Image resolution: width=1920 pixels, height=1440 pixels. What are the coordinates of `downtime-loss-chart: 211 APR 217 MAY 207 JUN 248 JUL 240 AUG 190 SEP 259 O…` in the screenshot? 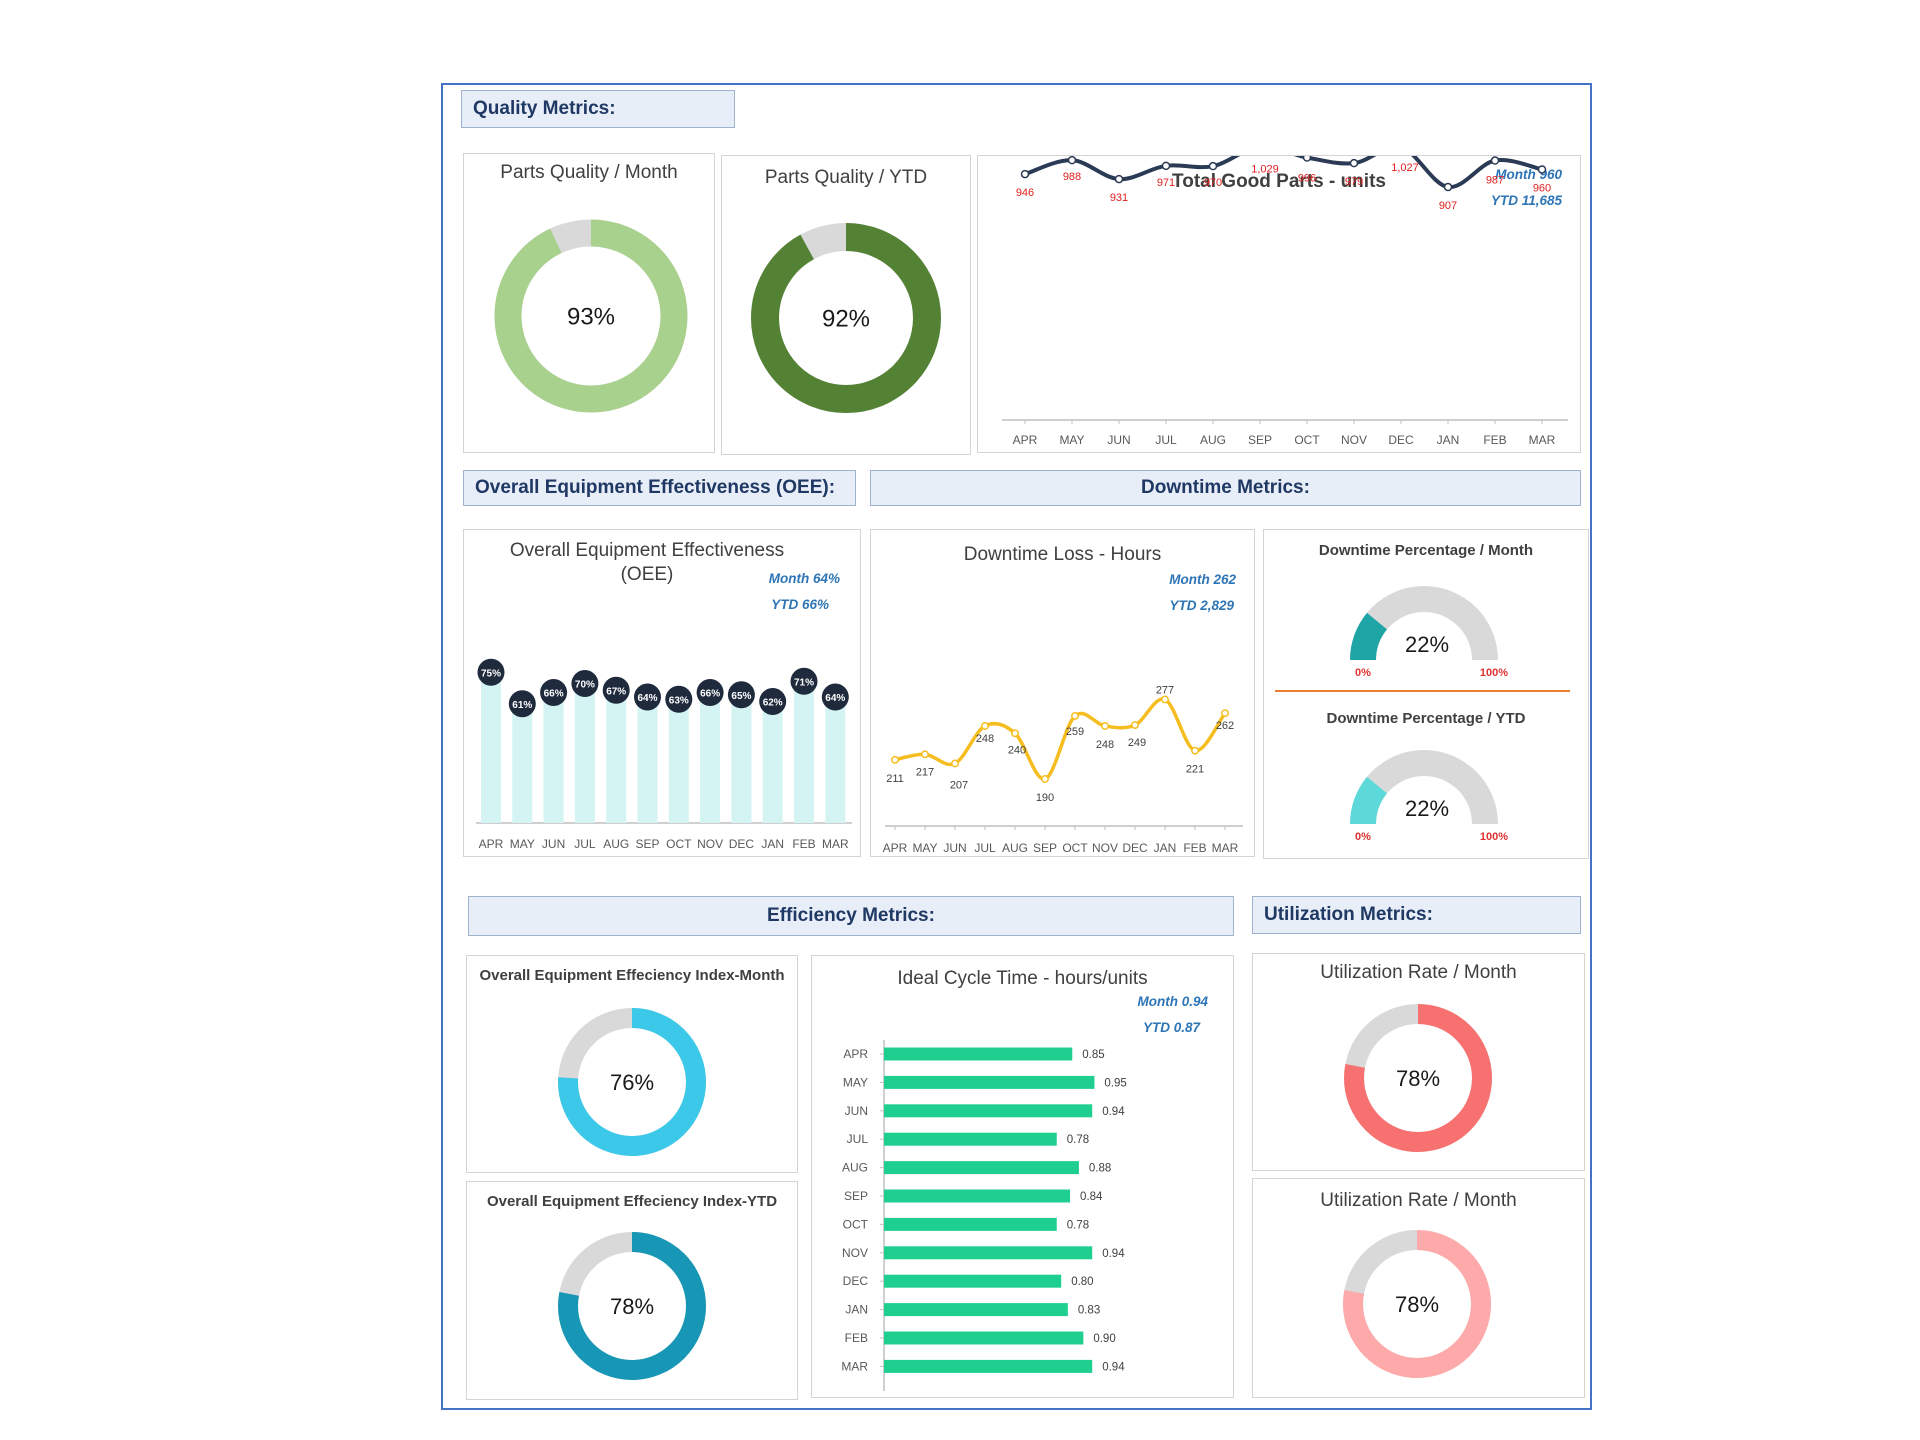 It's located at (1063, 769).